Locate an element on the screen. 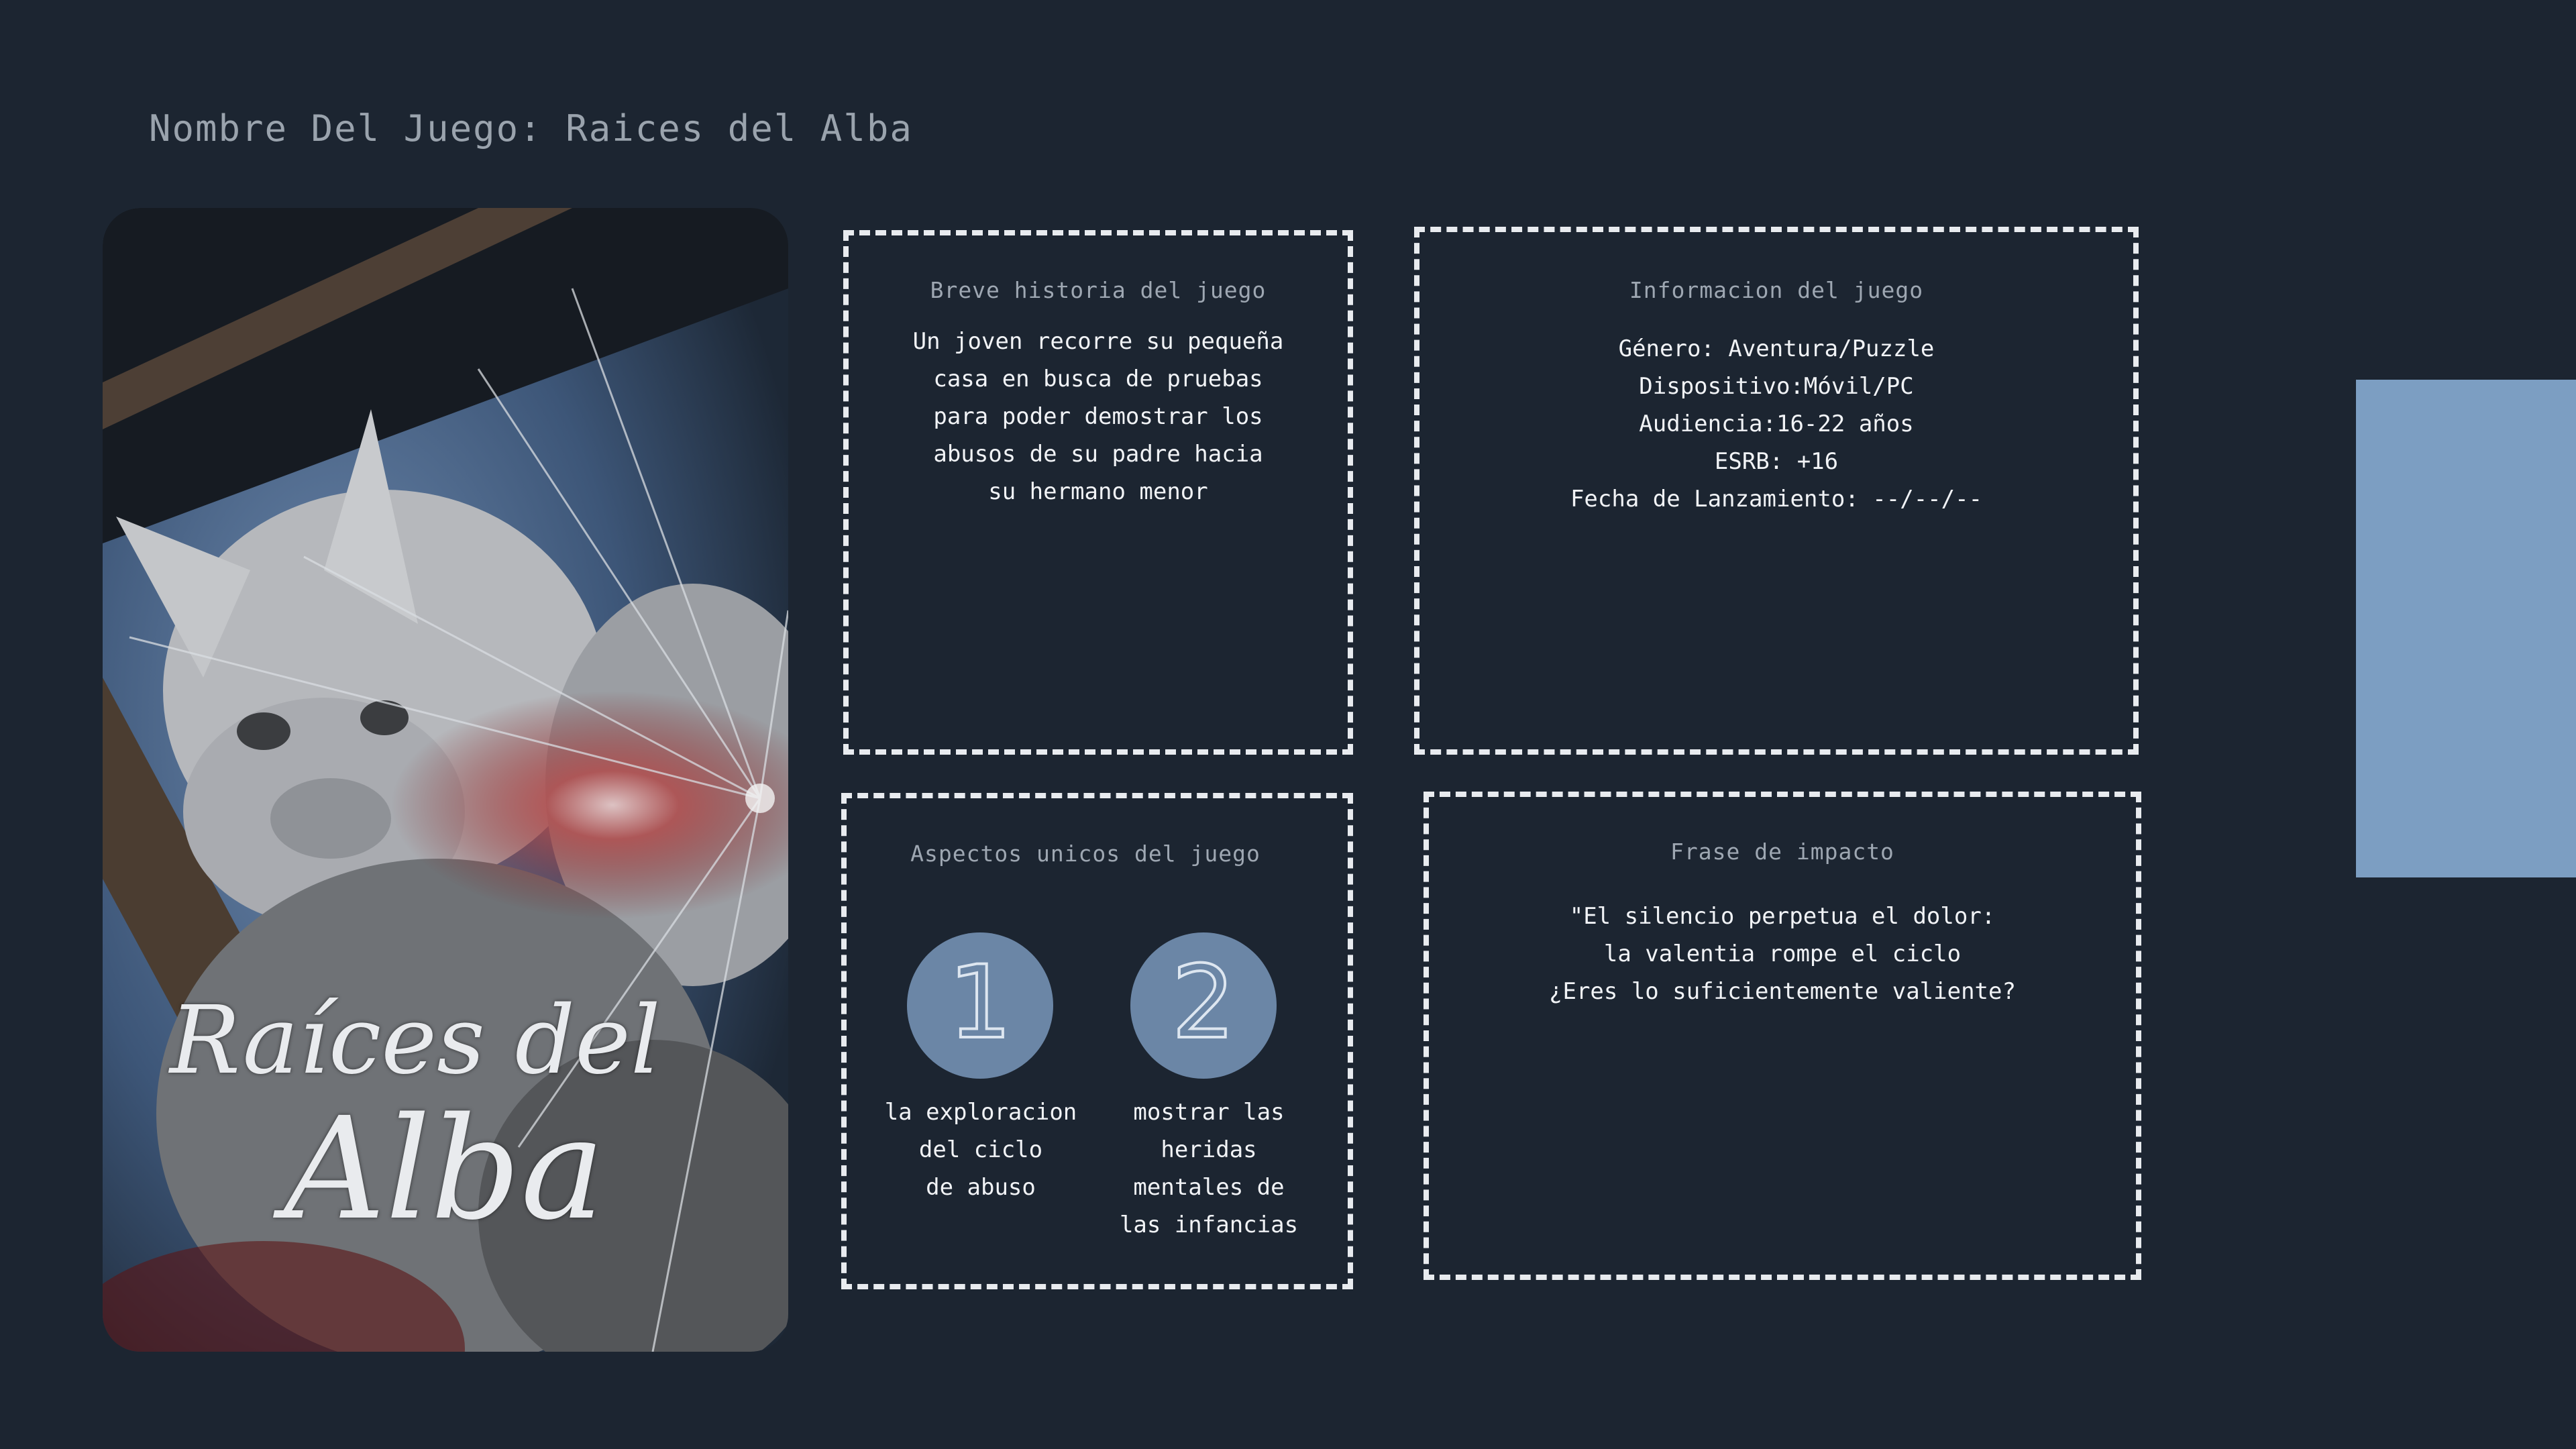  aspect-number-2-badge: 2 is located at coordinates (1203, 1005).